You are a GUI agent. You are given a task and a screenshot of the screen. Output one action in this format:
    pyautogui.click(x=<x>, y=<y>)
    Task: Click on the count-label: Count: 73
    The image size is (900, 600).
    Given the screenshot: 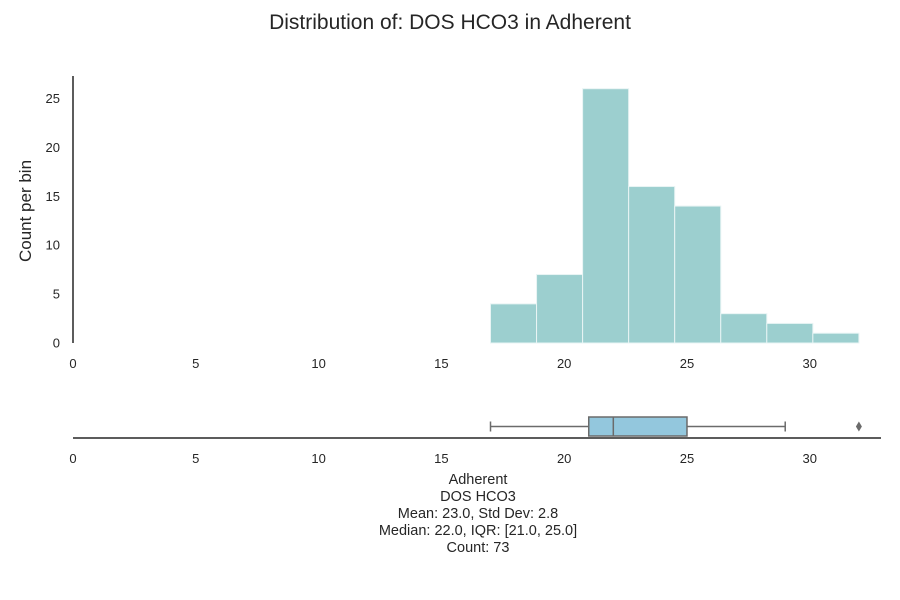 What is the action you would take?
    pyautogui.click(x=478, y=548)
    